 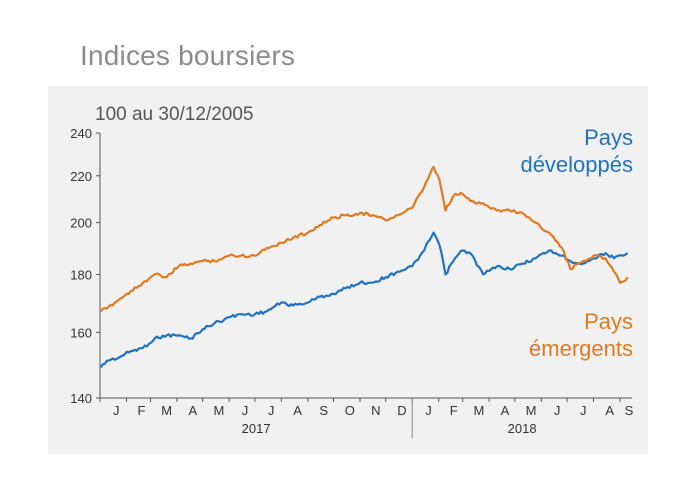 What do you see at coordinates (81, 332) in the screenshot?
I see `y-tick-label: 160` at bounding box center [81, 332].